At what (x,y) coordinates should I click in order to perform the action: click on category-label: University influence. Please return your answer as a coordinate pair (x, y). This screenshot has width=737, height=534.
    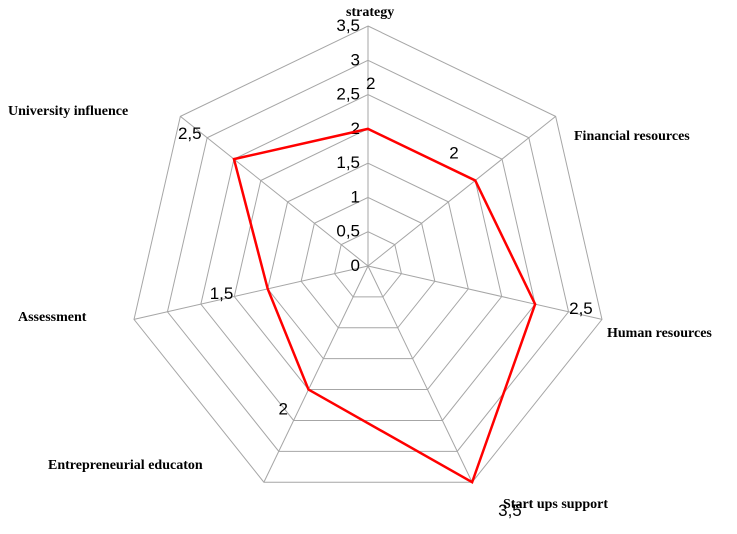
    Looking at the image, I should click on (68, 111).